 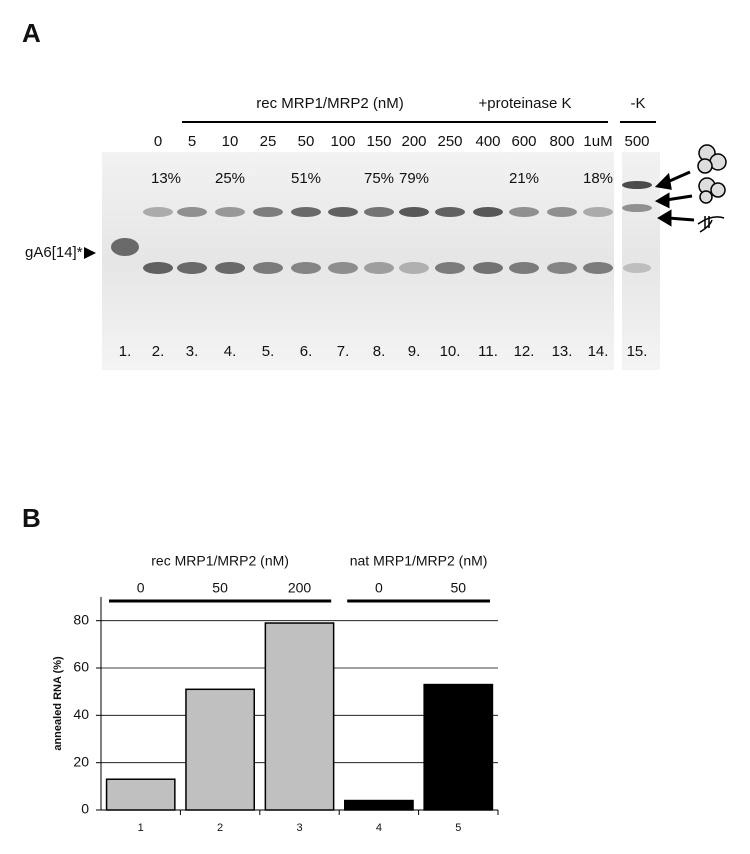 What do you see at coordinates (636, 141) in the screenshot?
I see `concentration-label: 500` at bounding box center [636, 141].